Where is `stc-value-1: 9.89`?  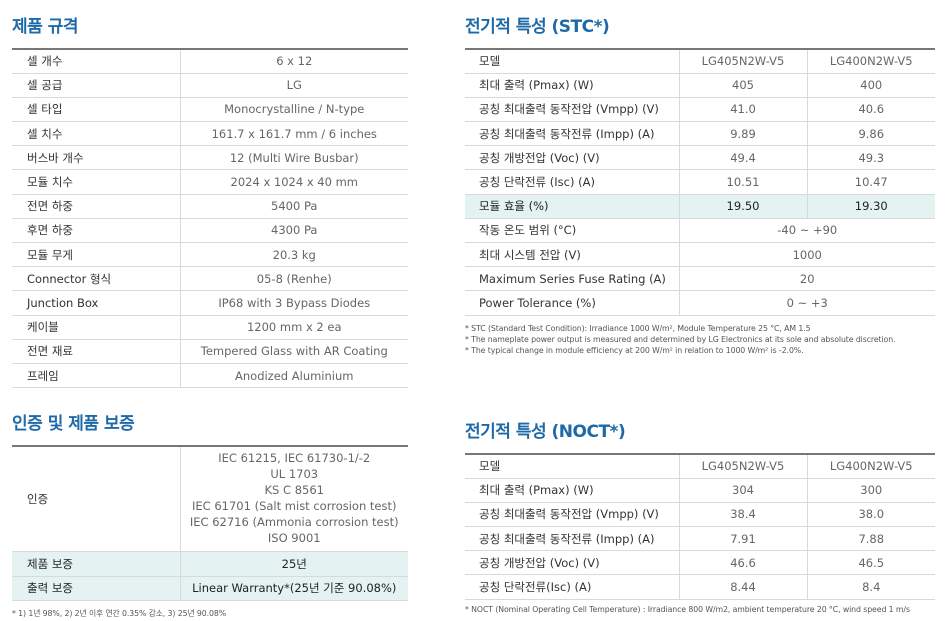
stc-value-1: 9.89 is located at coordinates (742, 134).